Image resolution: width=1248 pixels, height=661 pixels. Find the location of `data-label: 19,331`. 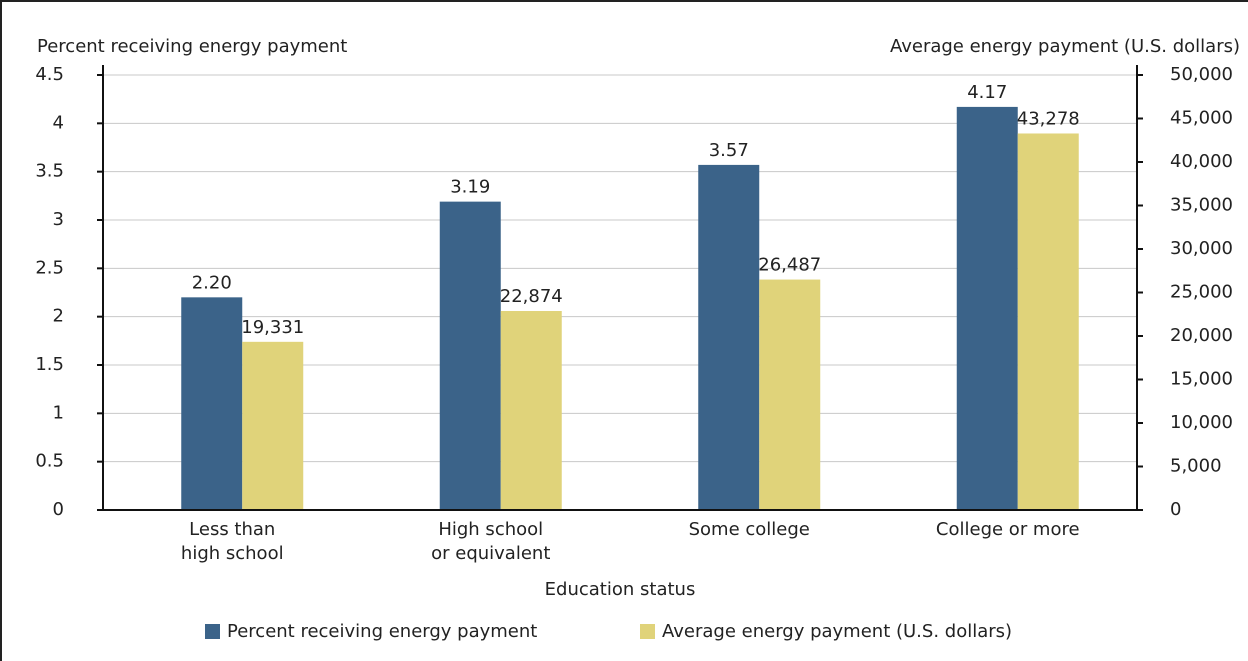

data-label: 19,331 is located at coordinates (272, 327).